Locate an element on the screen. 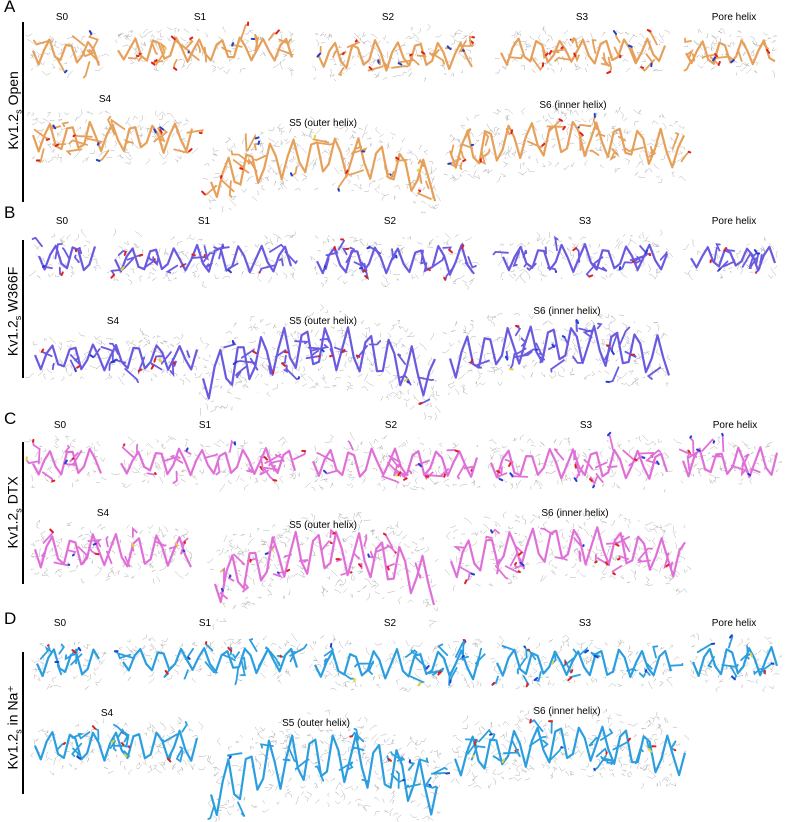  panel-letter: B is located at coordinates (10, 212).